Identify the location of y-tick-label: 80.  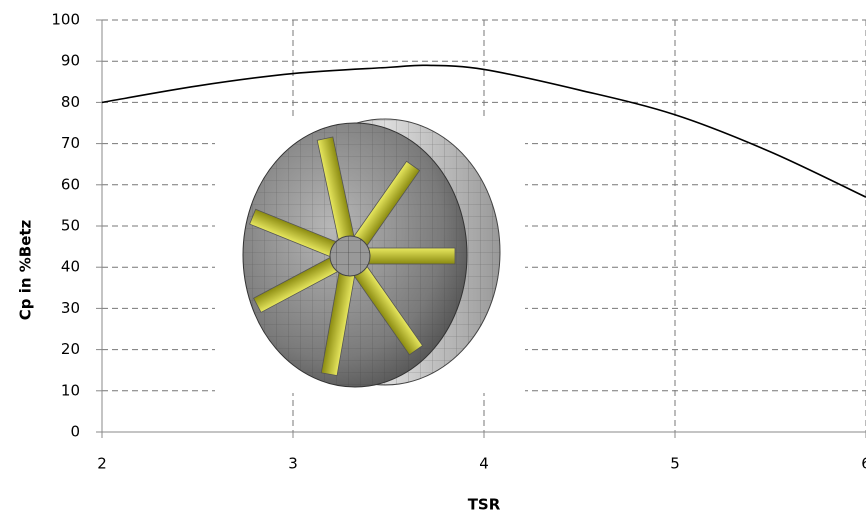
(70, 102).